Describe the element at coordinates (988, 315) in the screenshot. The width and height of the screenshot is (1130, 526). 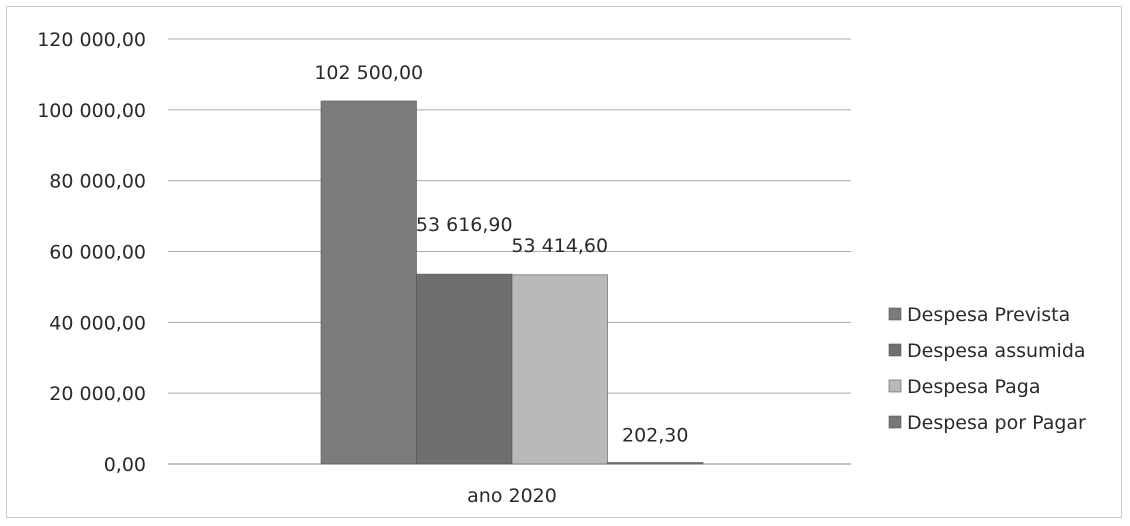
I see `legend-label: Despesa Prevista` at that location.